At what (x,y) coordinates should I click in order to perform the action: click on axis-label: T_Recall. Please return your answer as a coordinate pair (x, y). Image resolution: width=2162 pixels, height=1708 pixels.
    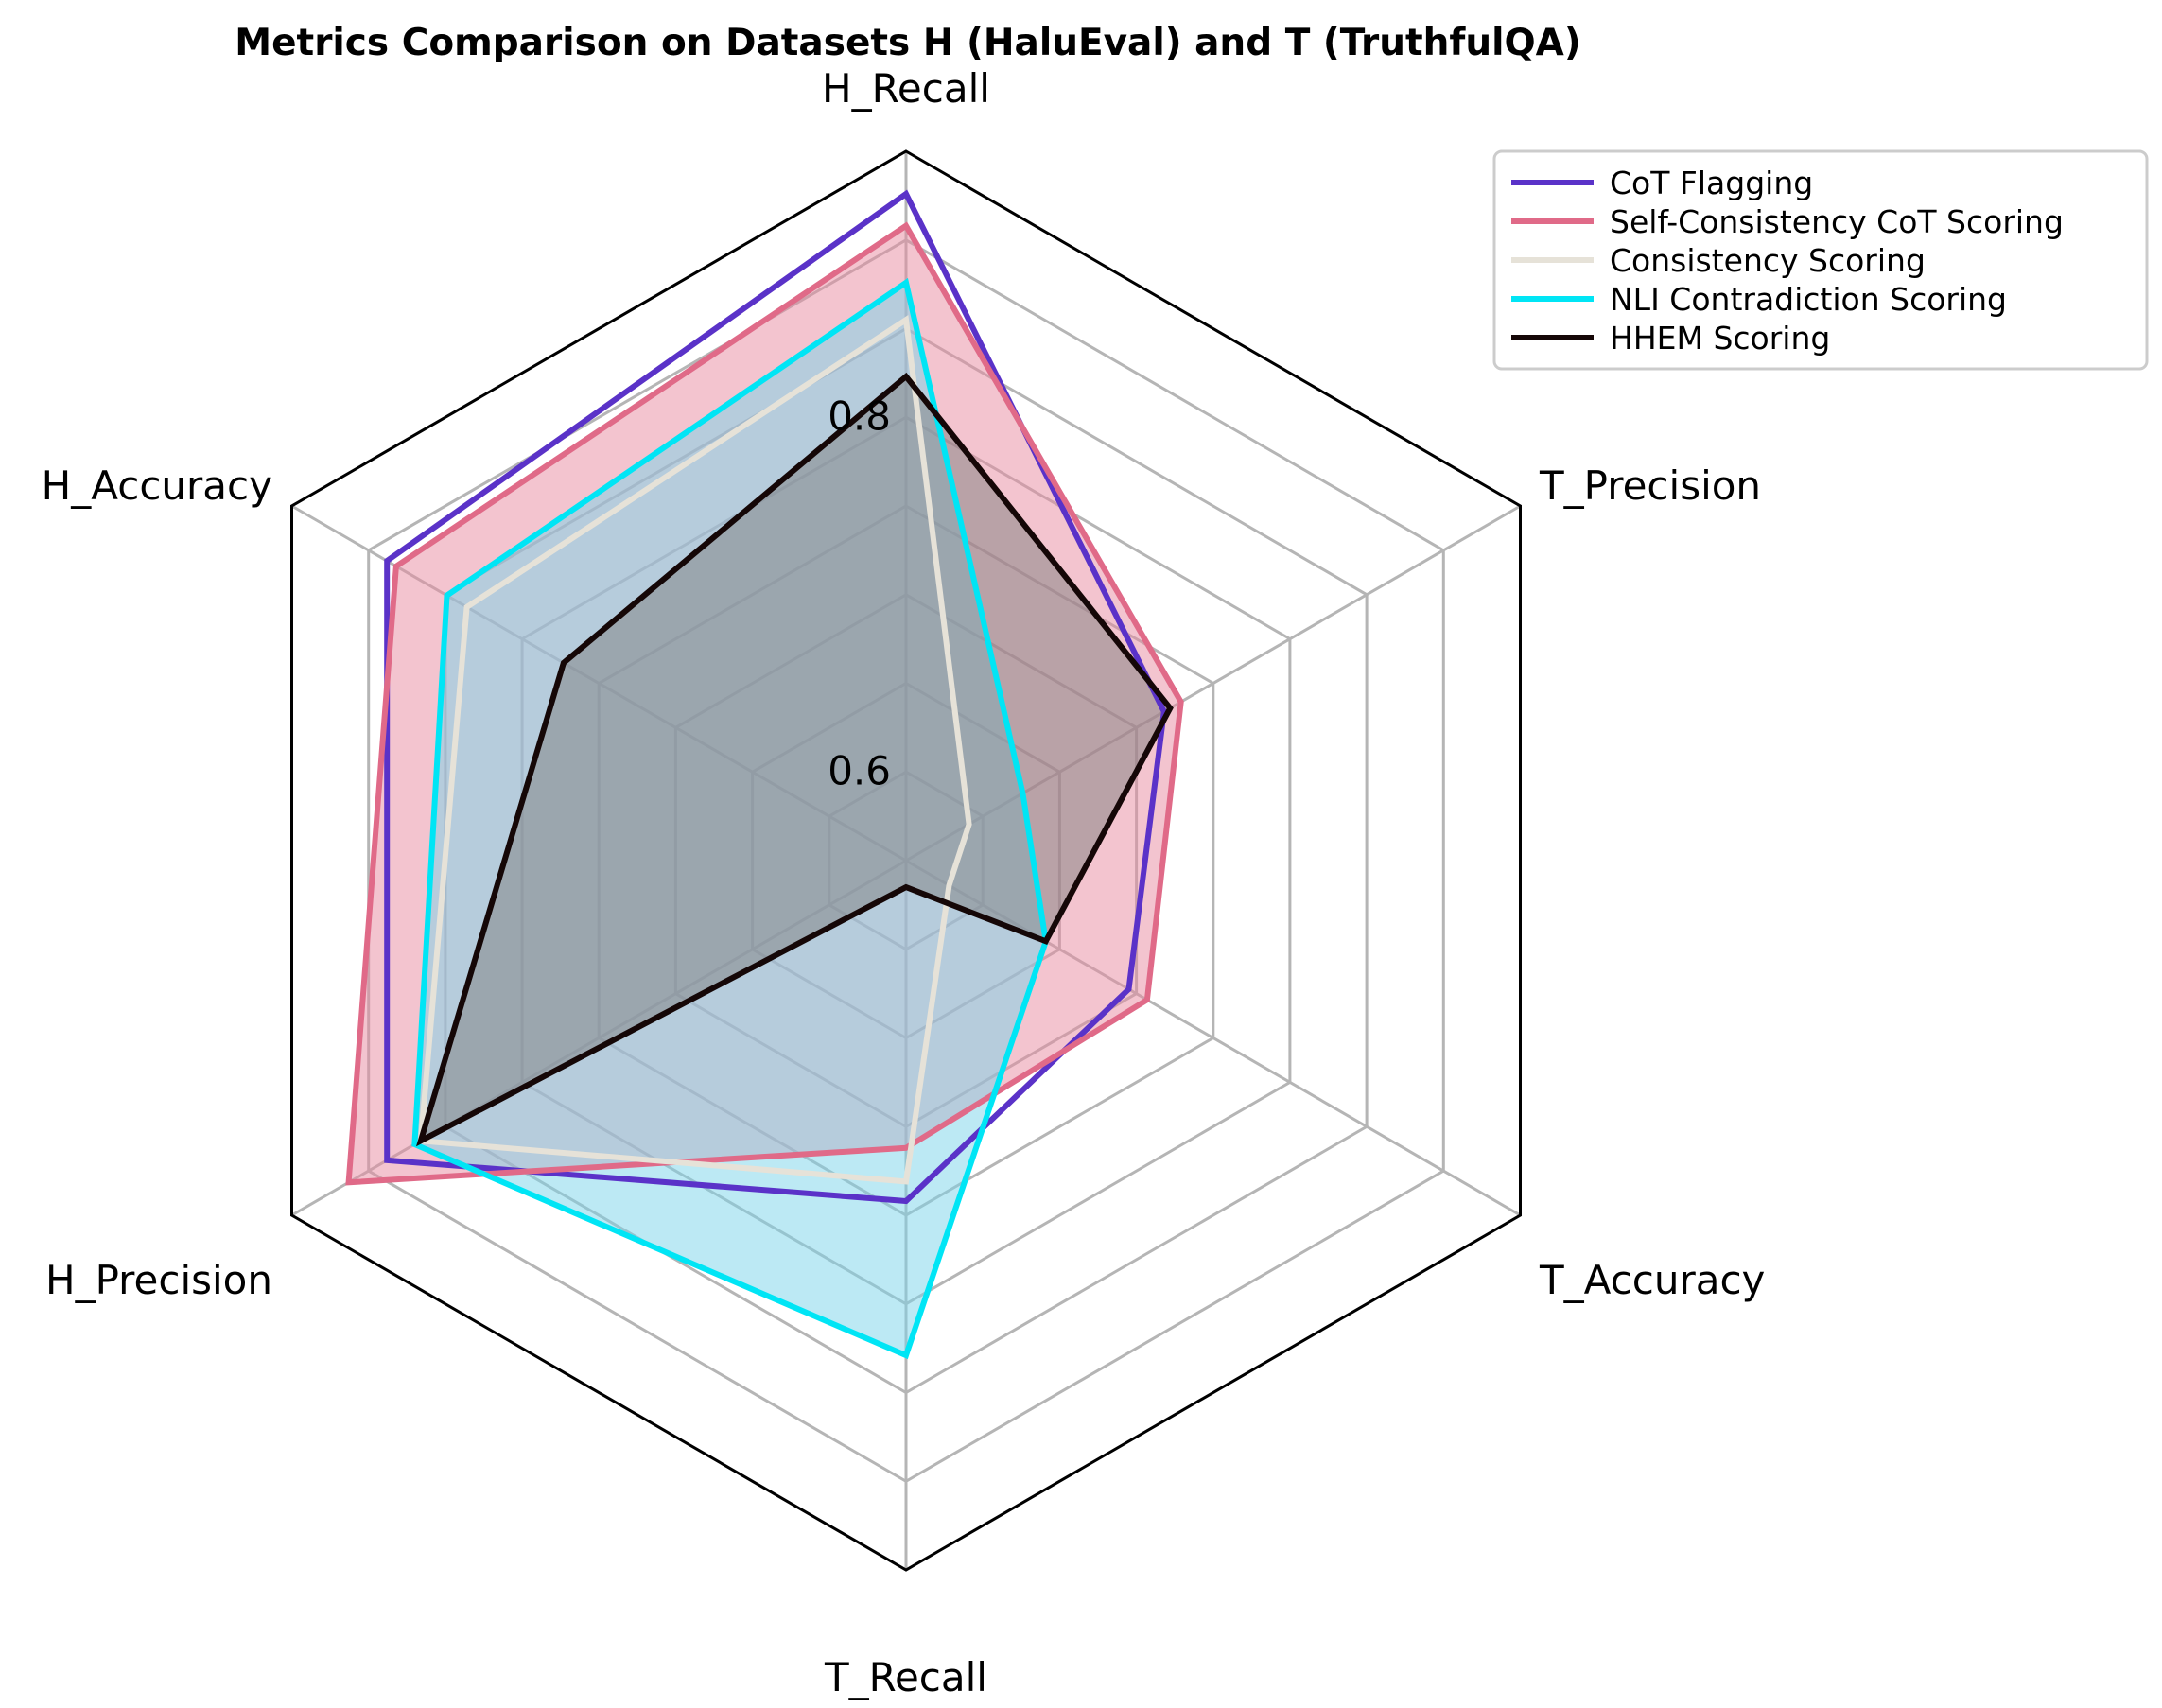
    Looking at the image, I should click on (905, 1677).